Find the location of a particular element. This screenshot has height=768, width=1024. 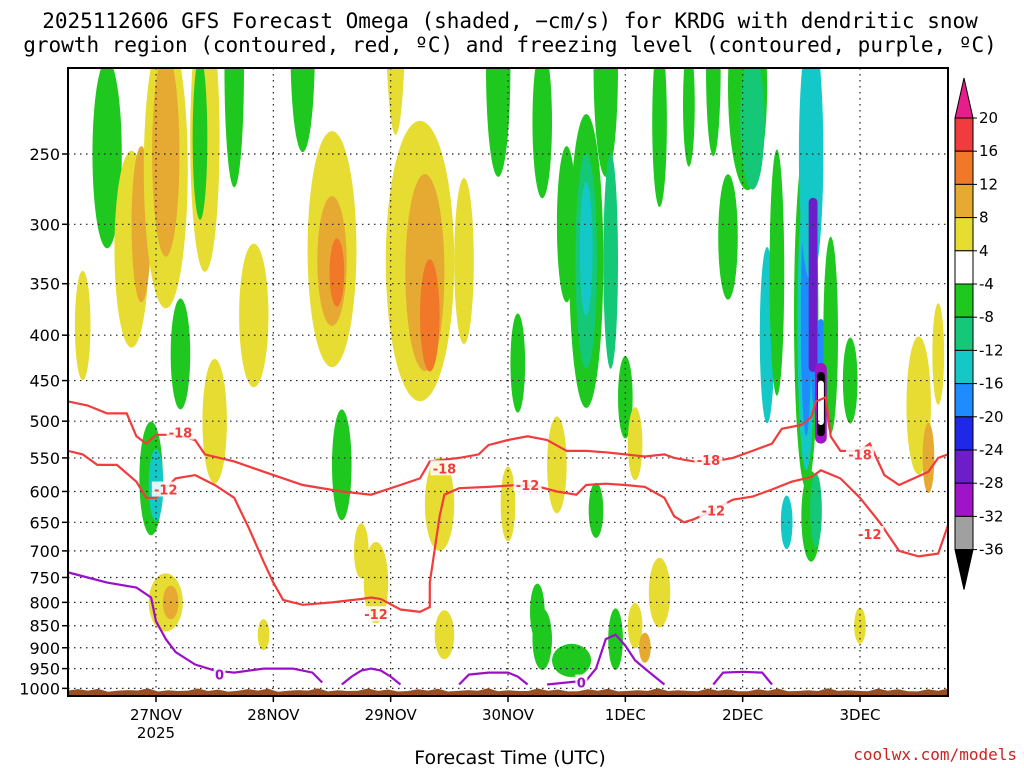

colorbar-bottom-arrow is located at coordinates (964, 569).